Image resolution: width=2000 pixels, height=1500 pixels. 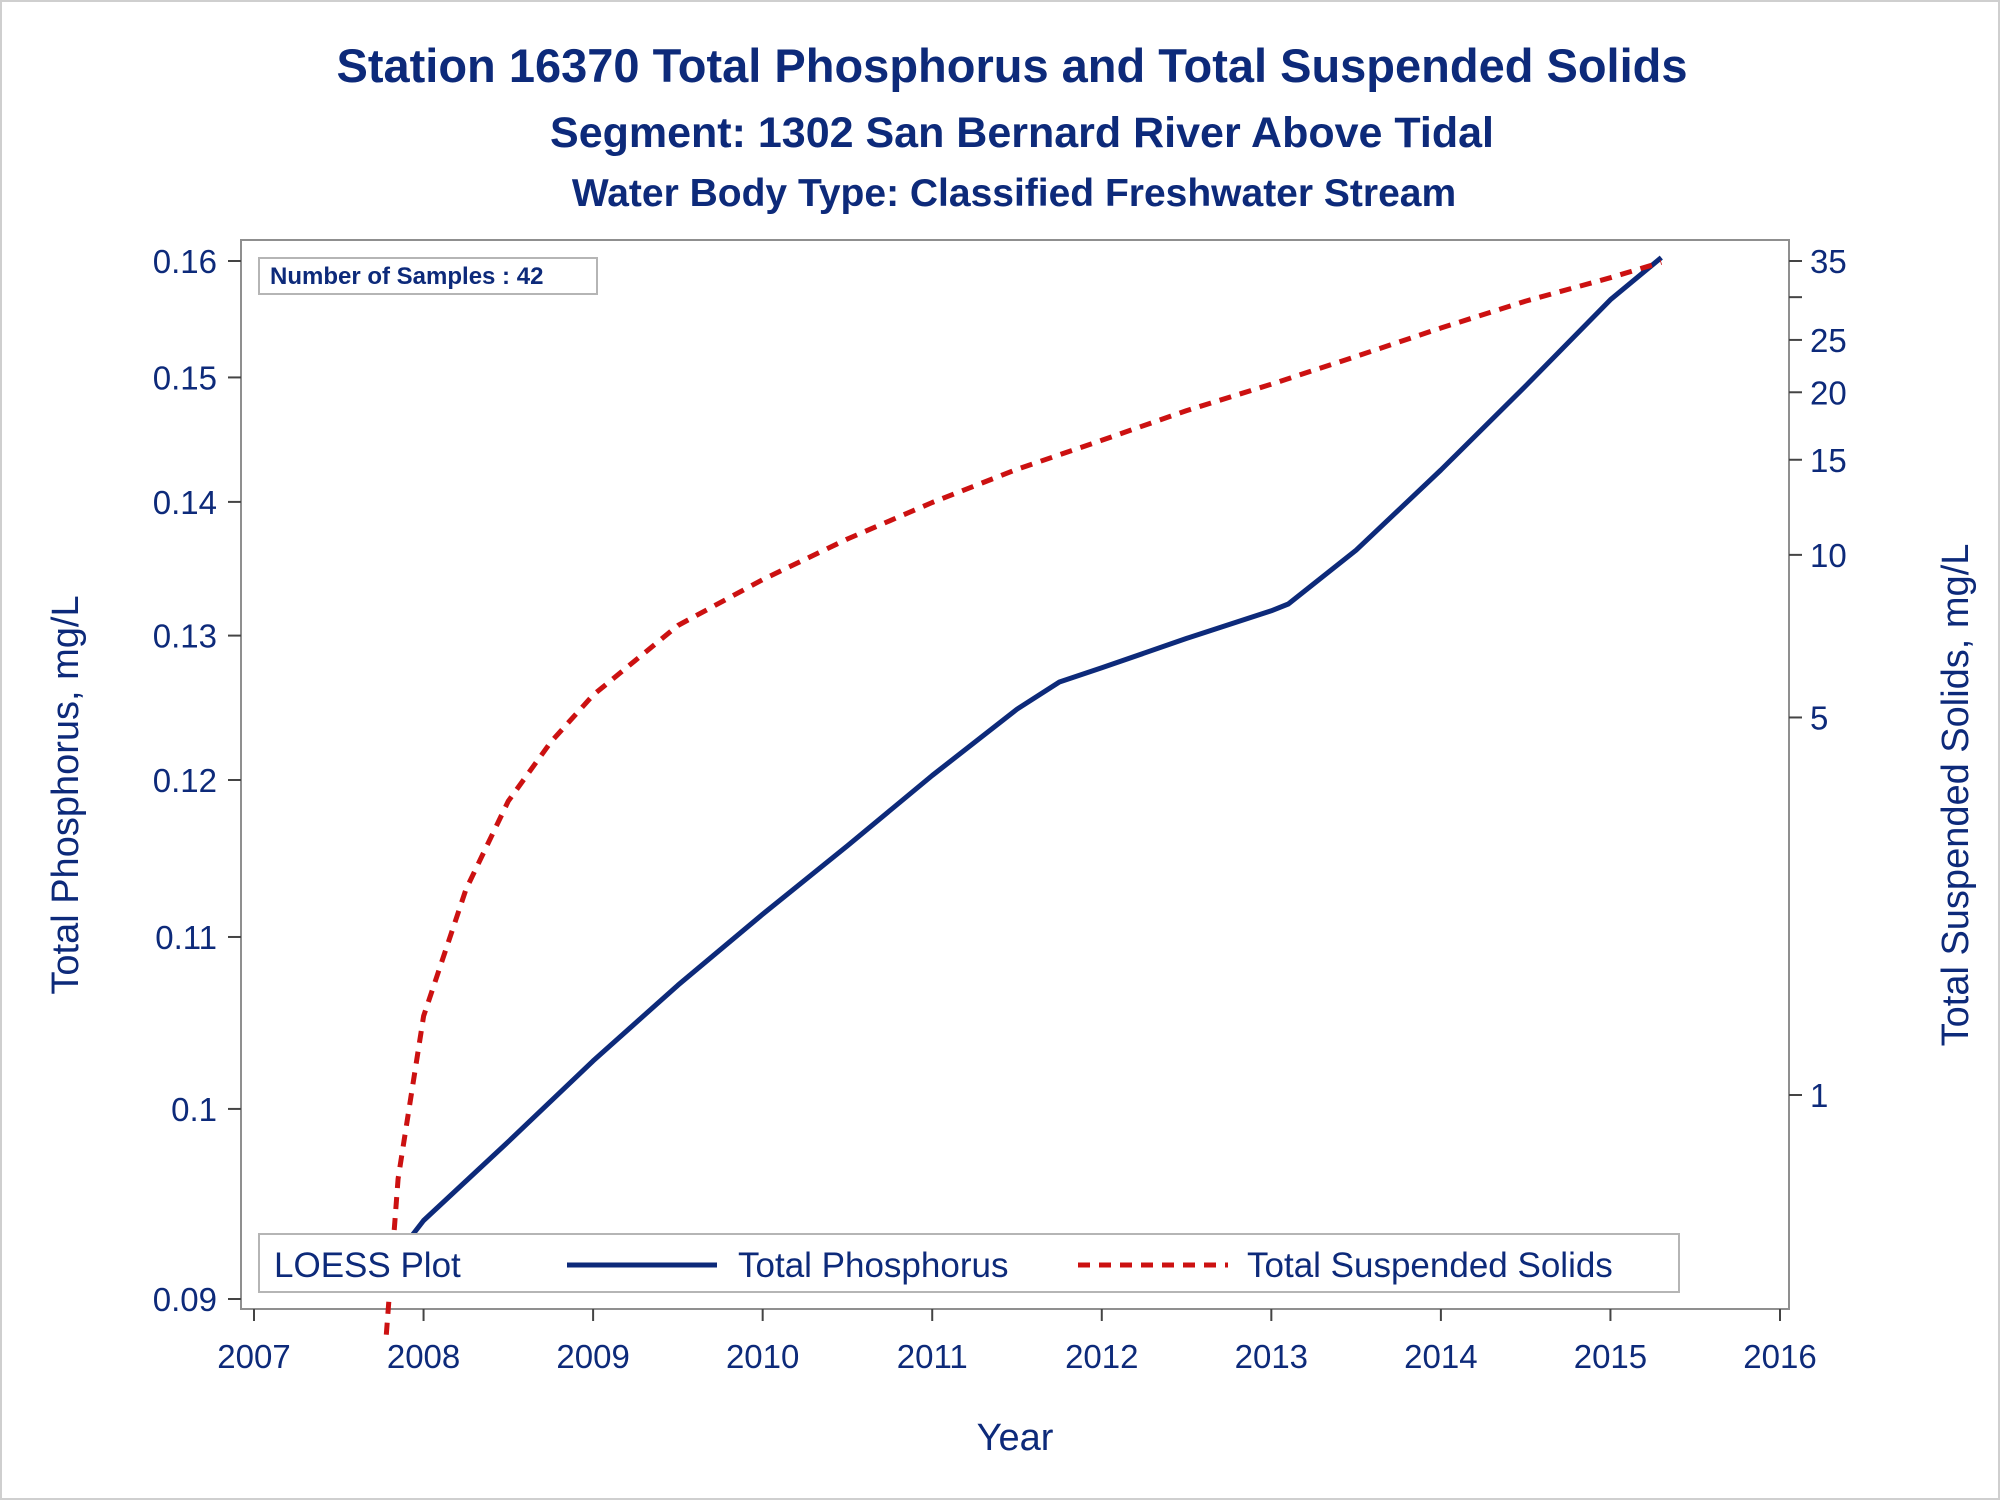 What do you see at coordinates (185, 261) in the screenshot?
I see `y-tick-label: 0.16` at bounding box center [185, 261].